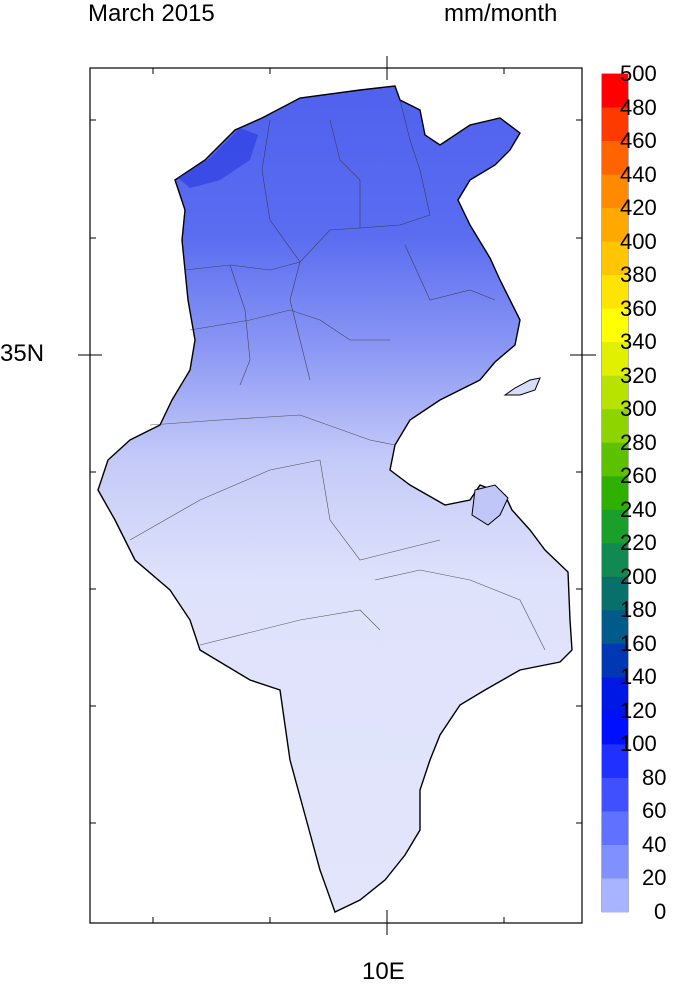 Image resolution: width=688 pixels, height=986 pixels. What do you see at coordinates (638, 308) in the screenshot?
I see `colorbar-tick-label: 360` at bounding box center [638, 308].